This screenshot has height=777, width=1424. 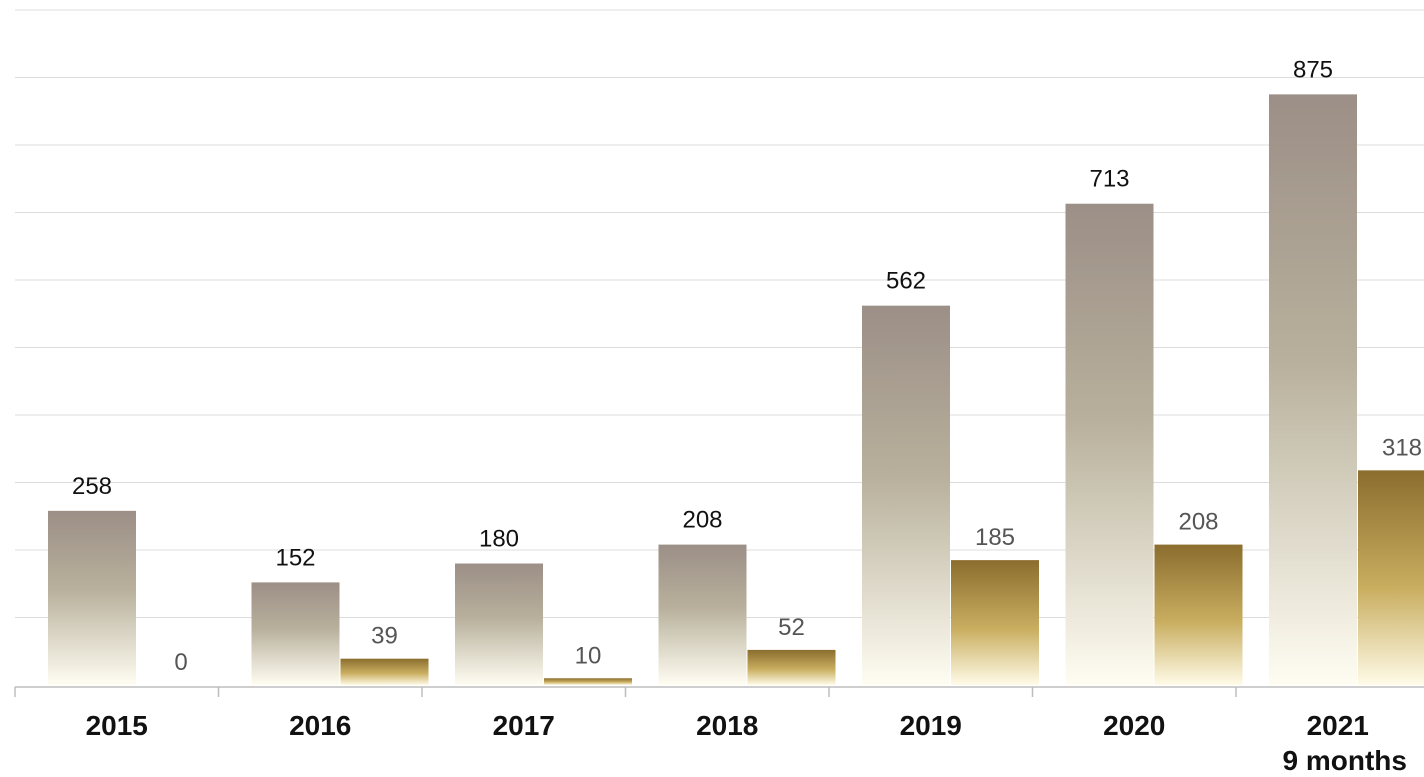 What do you see at coordinates (791, 667) in the screenshot?
I see `bar-series-2-2018` at bounding box center [791, 667].